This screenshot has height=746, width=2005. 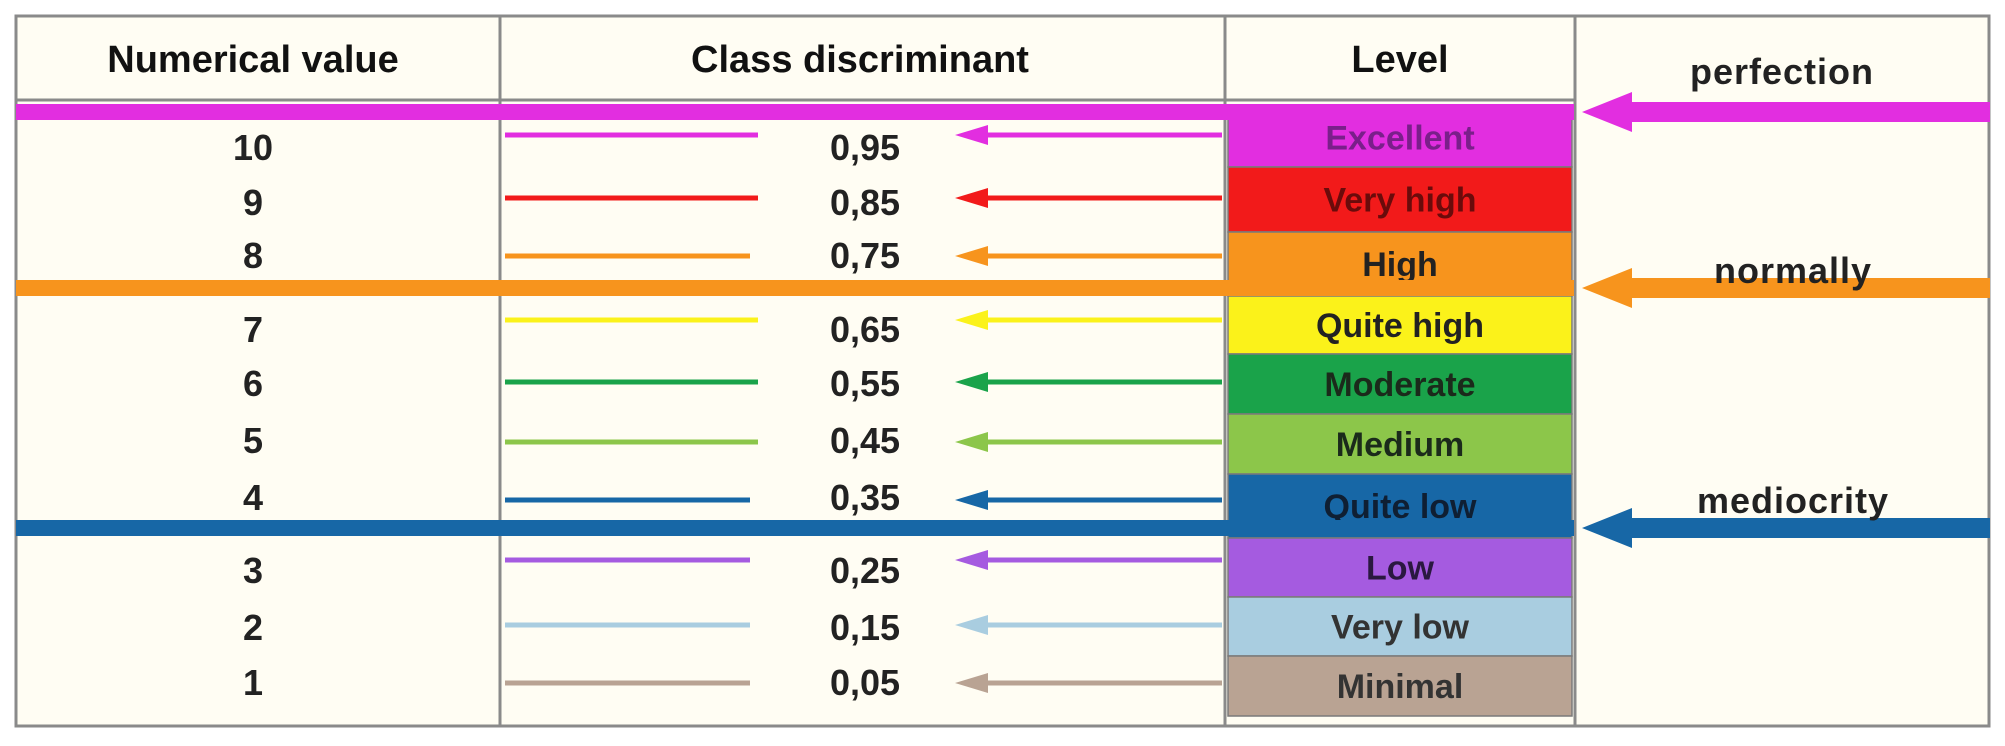 I want to click on discriminant-value: 0,75, so click(x=865, y=255).